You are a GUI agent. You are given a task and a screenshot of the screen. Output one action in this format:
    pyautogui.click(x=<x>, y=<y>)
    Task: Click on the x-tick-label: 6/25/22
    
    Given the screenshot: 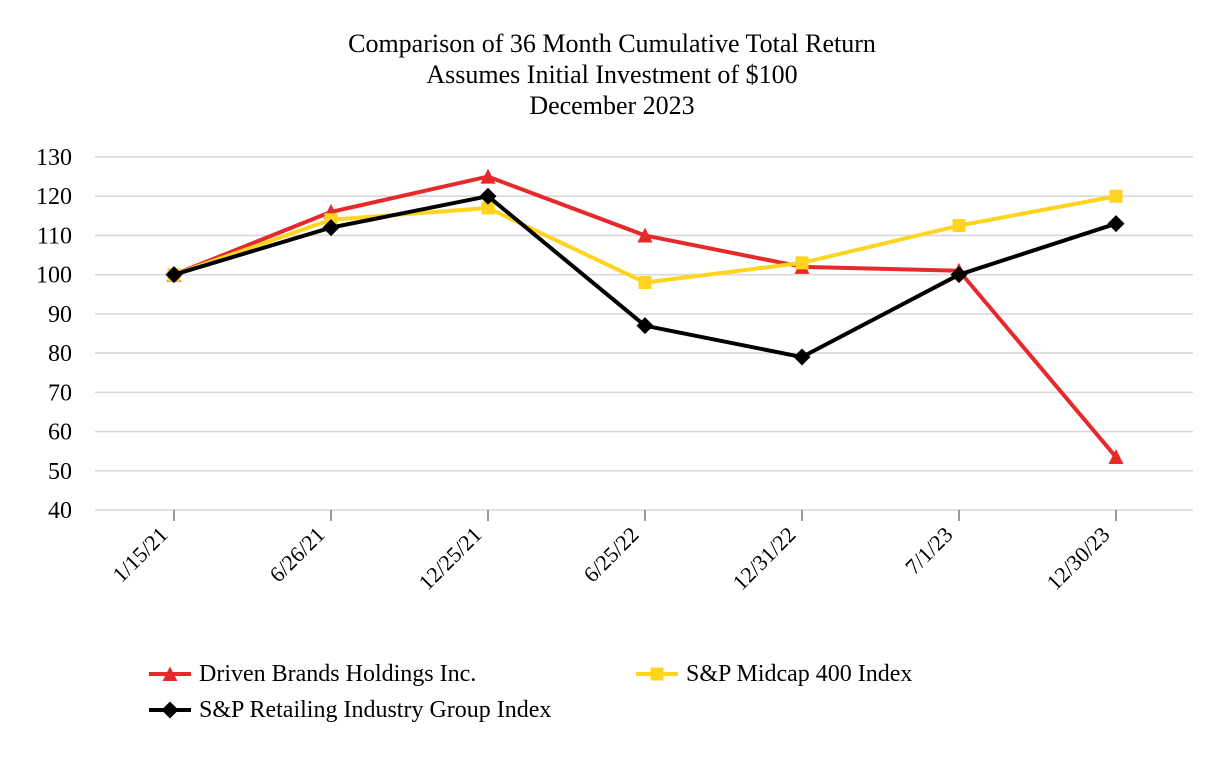 What is the action you would take?
    pyautogui.click(x=610, y=554)
    